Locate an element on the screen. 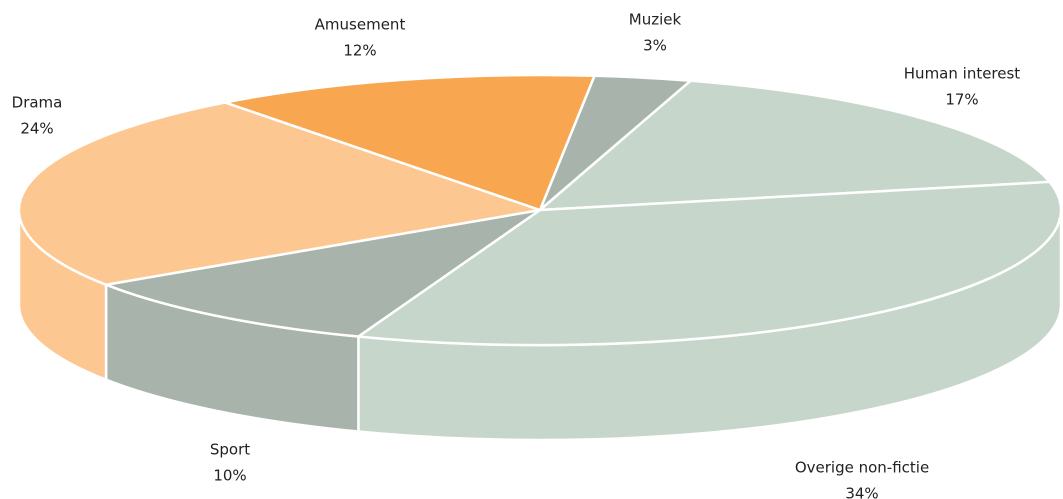  slice-label: Sport is located at coordinates (230, 450).